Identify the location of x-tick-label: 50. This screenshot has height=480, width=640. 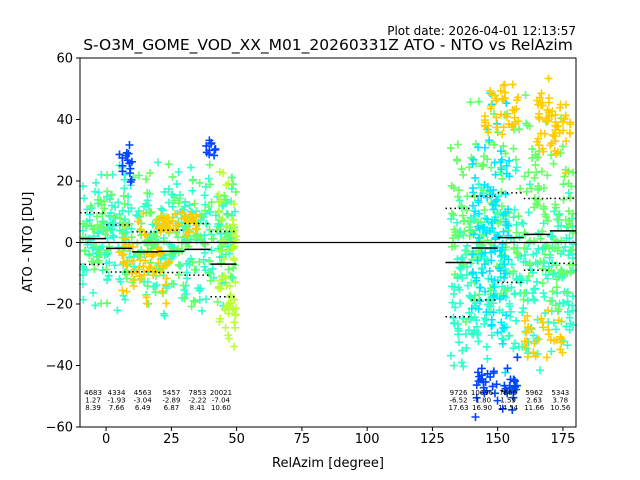
(236, 439).